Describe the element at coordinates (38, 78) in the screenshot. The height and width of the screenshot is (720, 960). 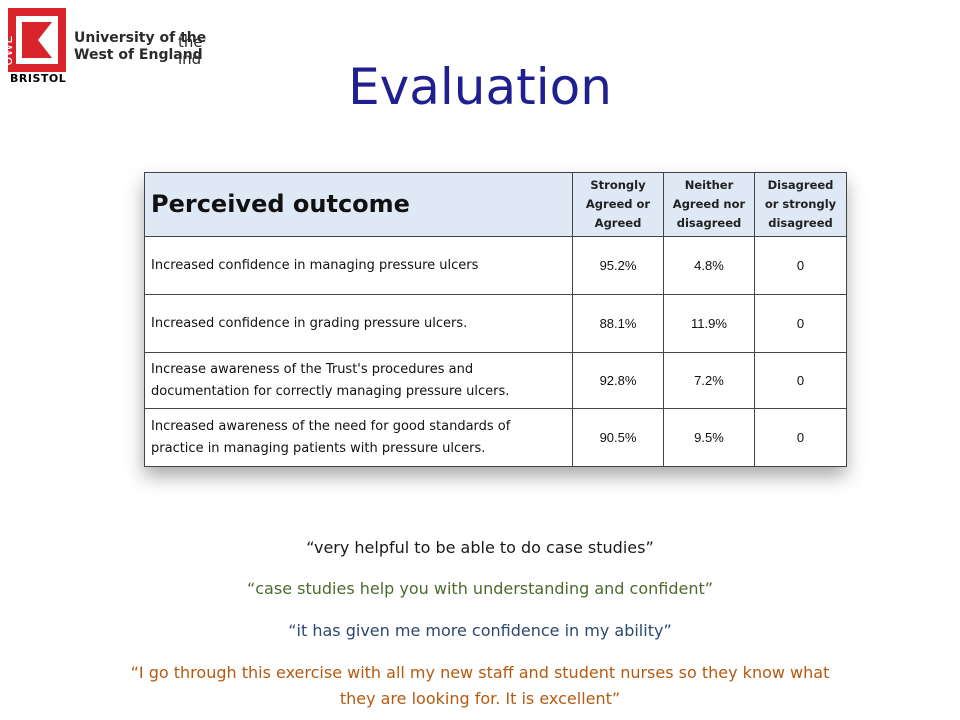
I see `logo-city: BRISTOL` at that location.